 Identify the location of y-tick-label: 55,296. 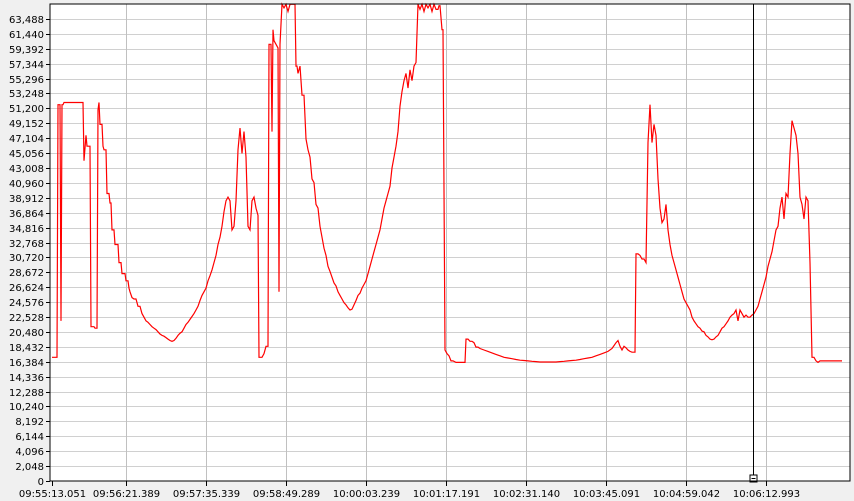
(26, 80).